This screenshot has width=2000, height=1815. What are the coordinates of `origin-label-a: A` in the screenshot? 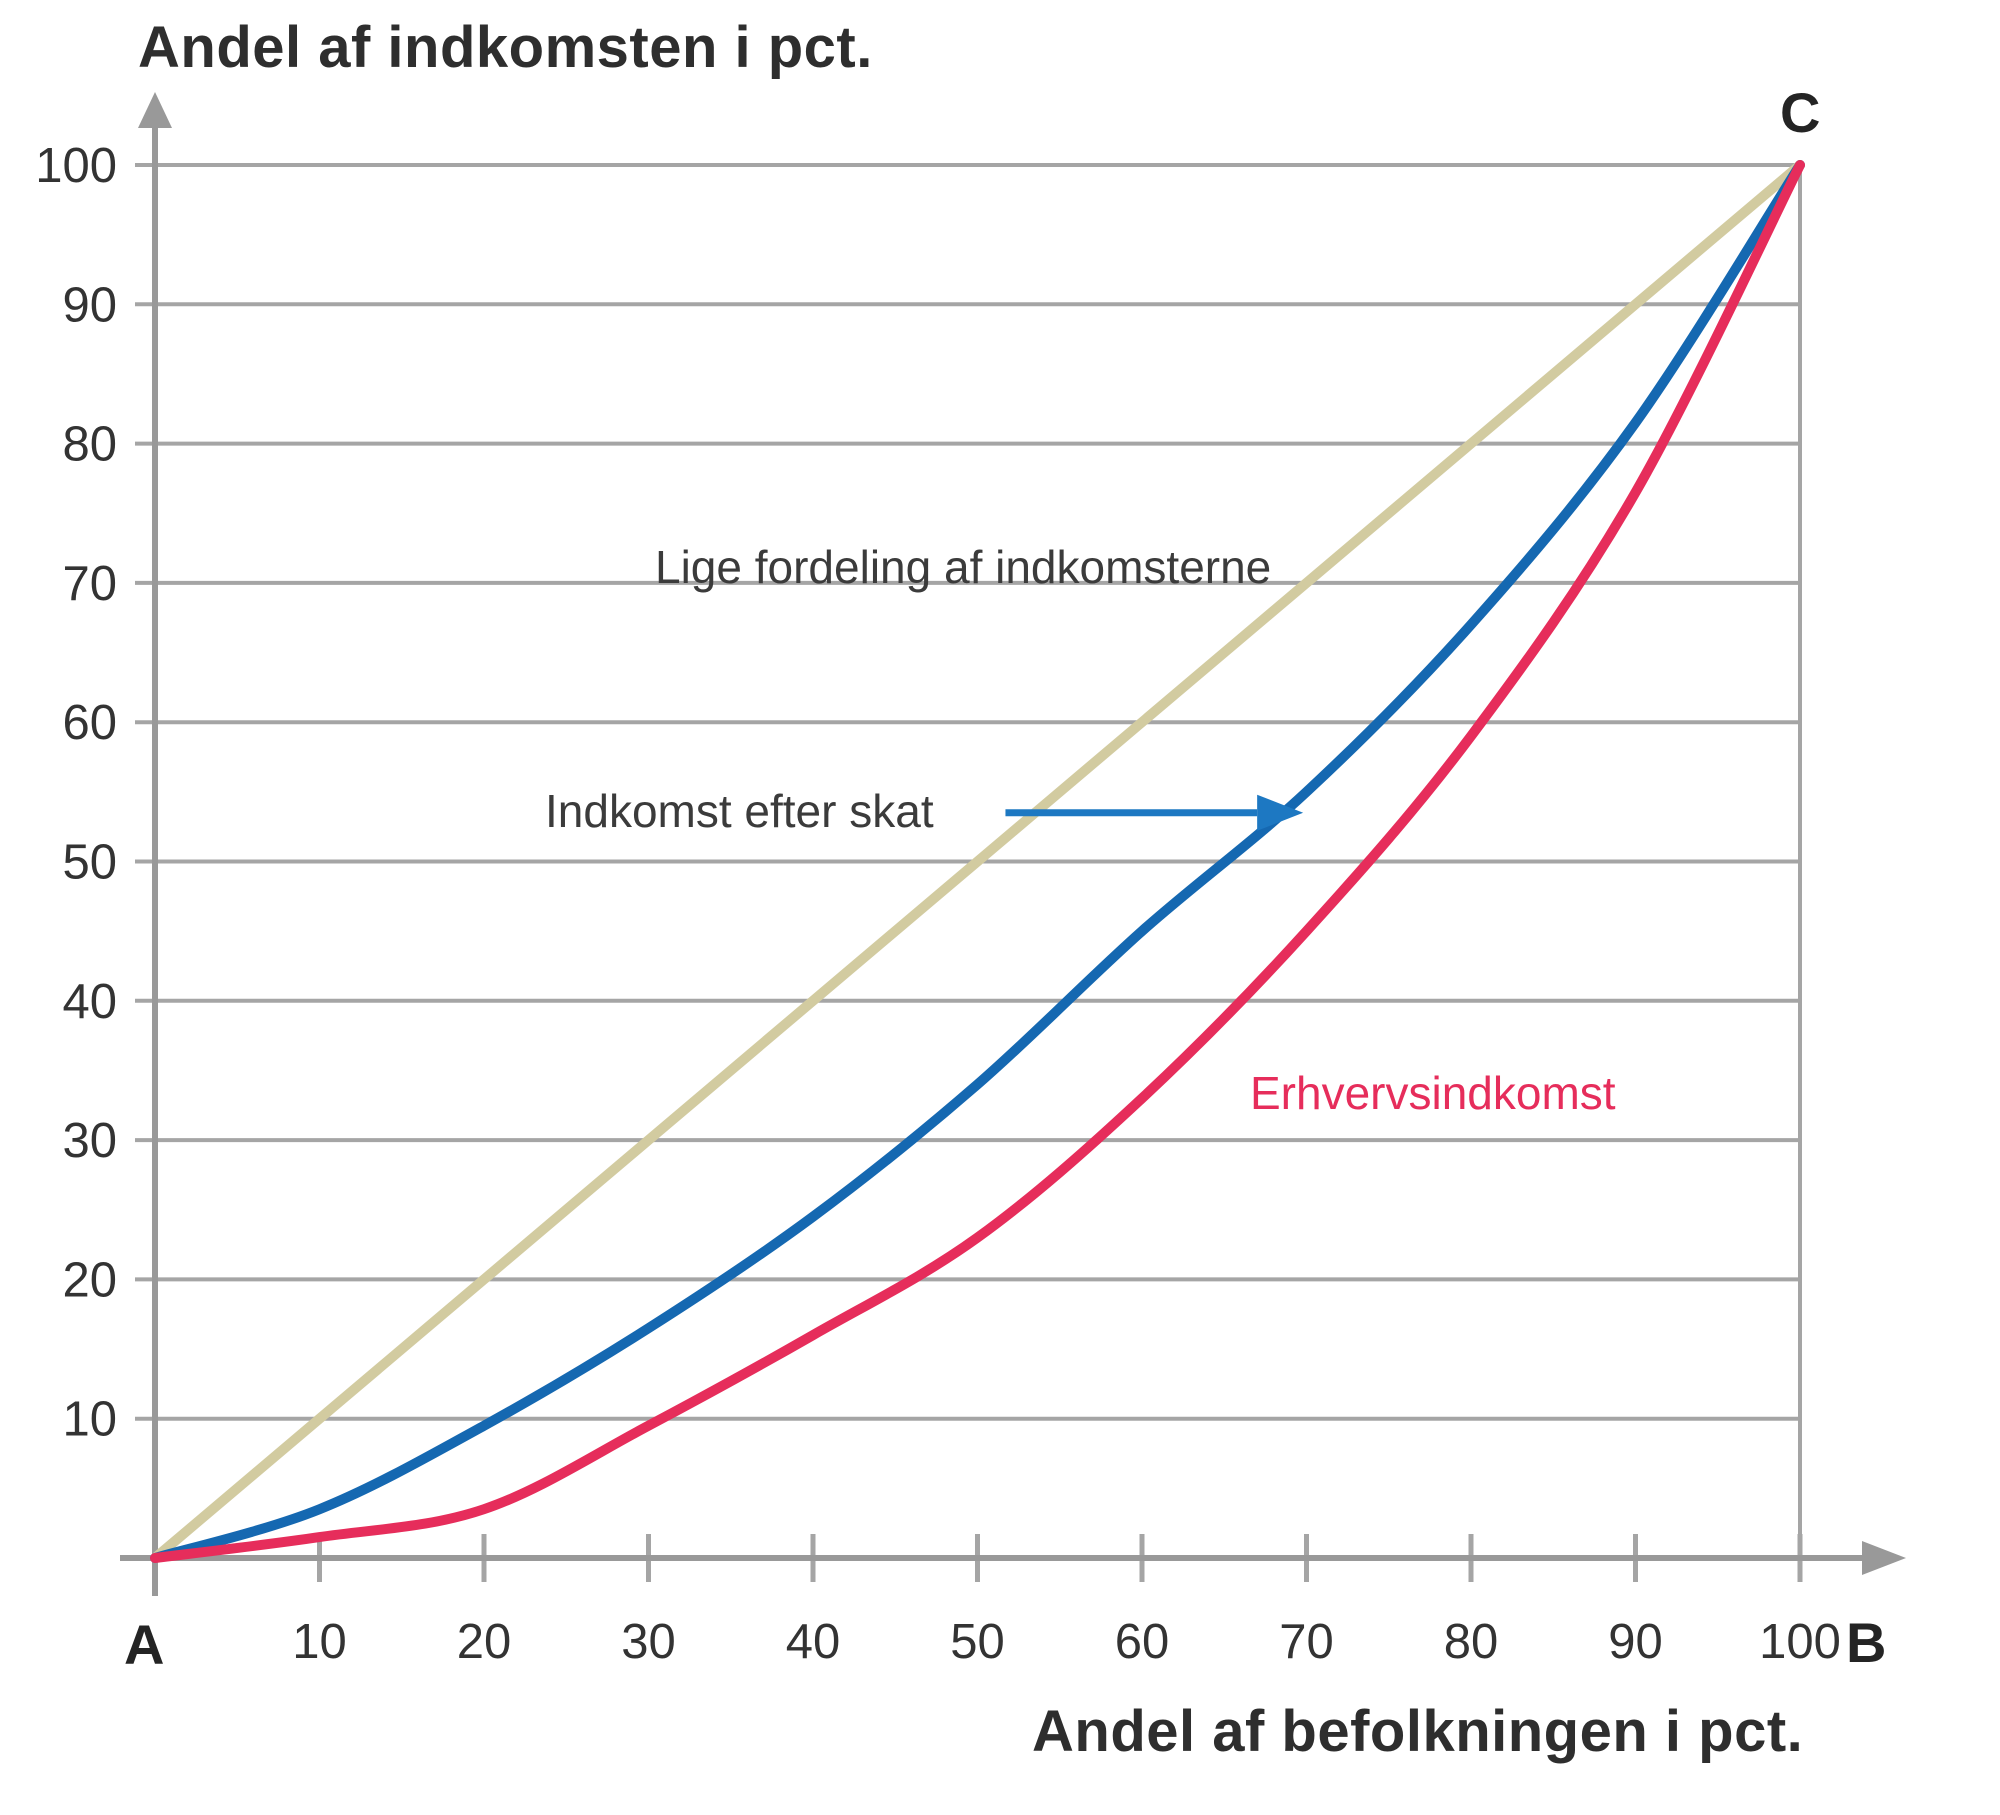 It's located at (144, 1644).